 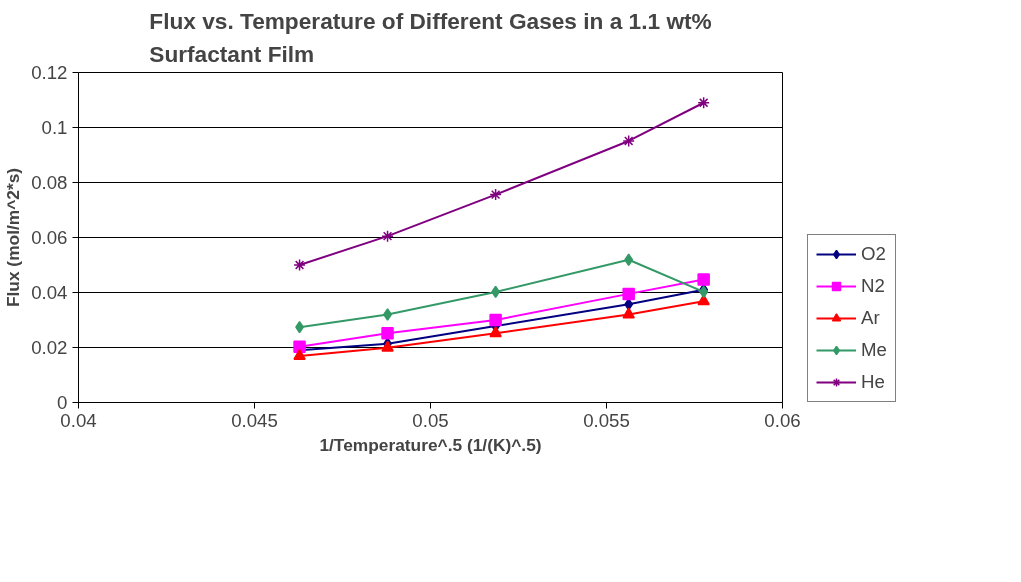 I want to click on x-tick-label: 0.045, so click(x=254, y=420).